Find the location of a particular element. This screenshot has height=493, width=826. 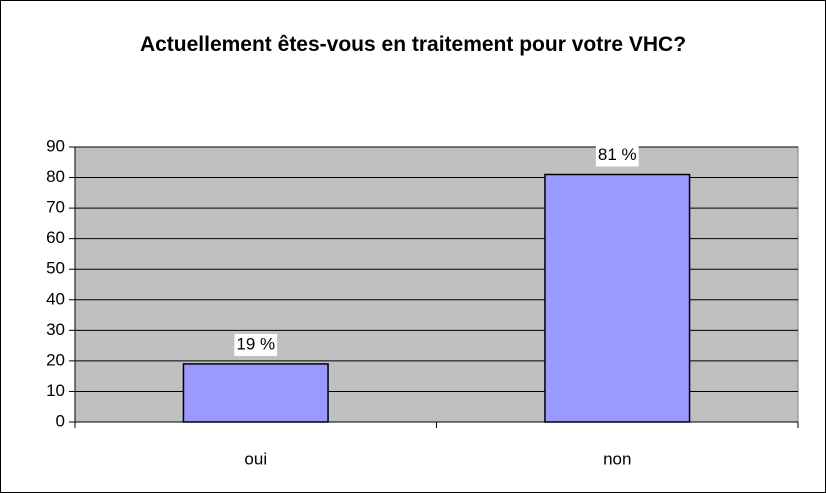

y-tick-label: 90 is located at coordinates (55, 145).